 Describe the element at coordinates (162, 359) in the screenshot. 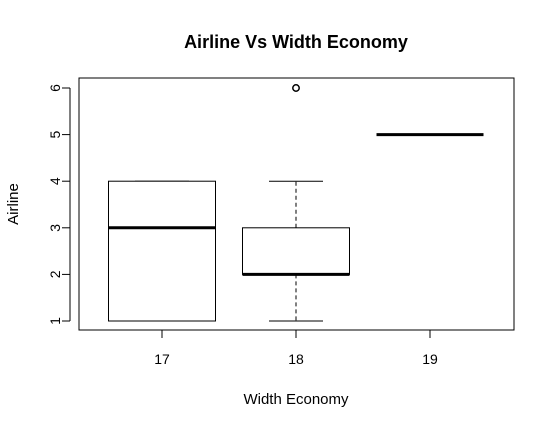

I see `x-tick-label-17: 17` at that location.